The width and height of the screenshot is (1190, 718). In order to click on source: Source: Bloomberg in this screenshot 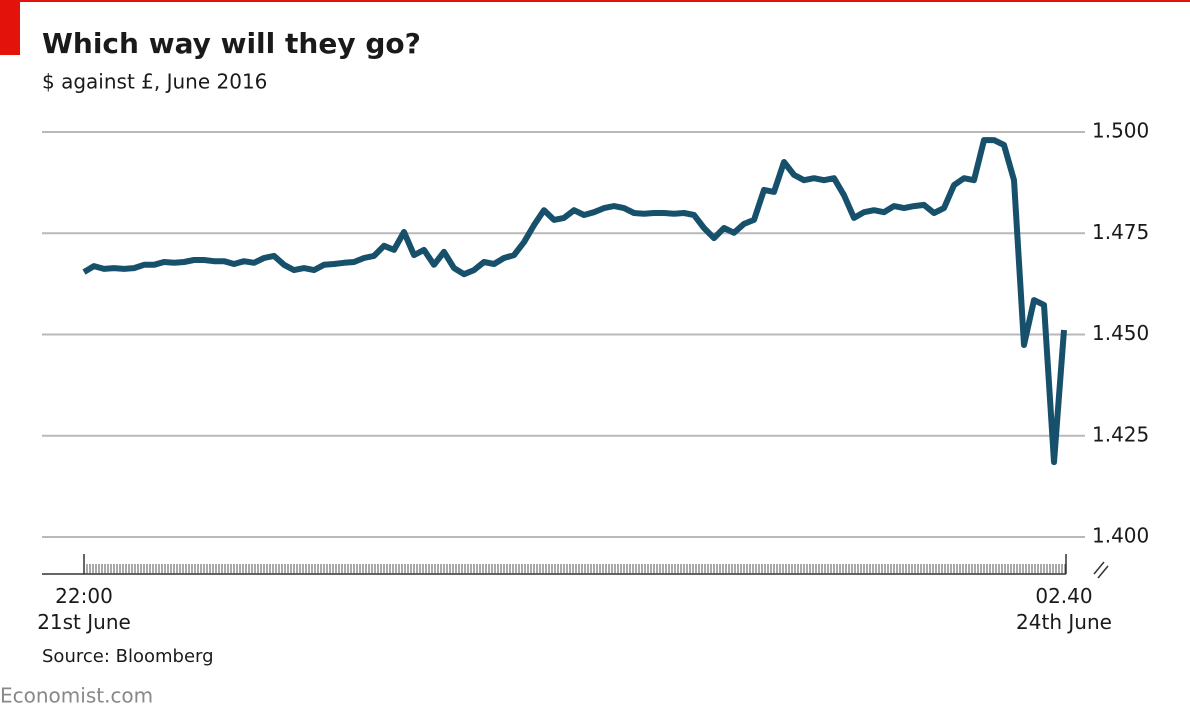, I will do `click(128, 656)`.